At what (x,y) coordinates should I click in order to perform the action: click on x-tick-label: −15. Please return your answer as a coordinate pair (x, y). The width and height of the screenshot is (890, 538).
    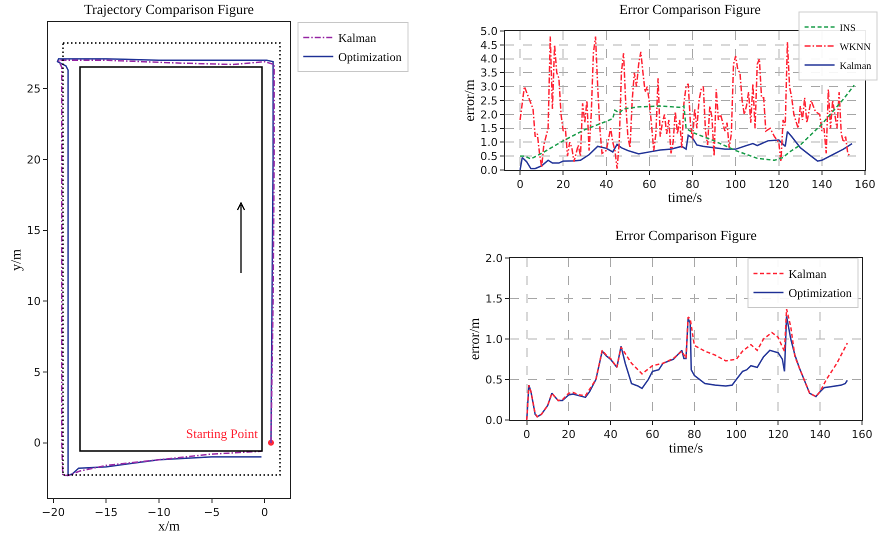
    Looking at the image, I should click on (106, 513).